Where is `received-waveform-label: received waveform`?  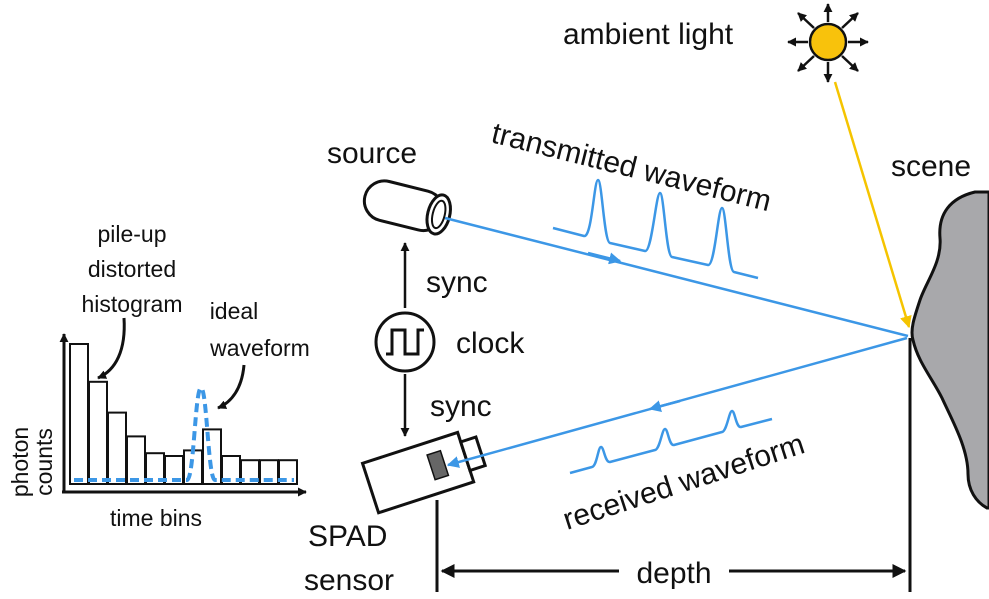 received-waveform-label: received waveform is located at coordinates (684, 481).